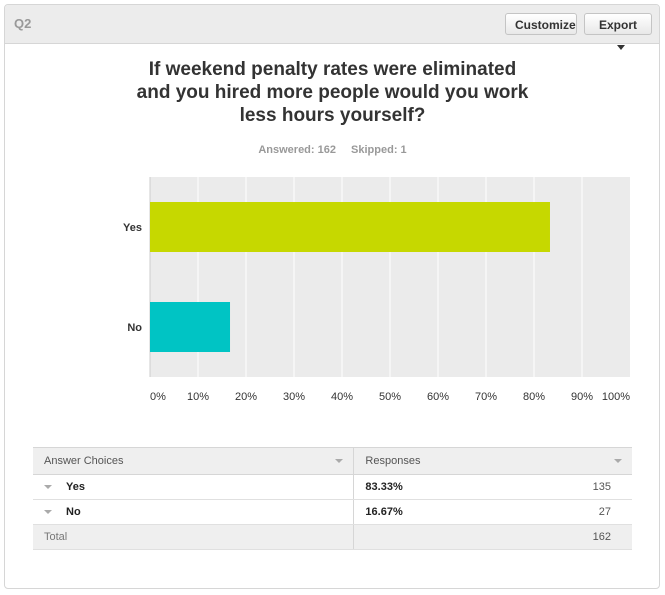  What do you see at coordinates (379, 150) in the screenshot?
I see `skipped-count: Skipped: 1` at bounding box center [379, 150].